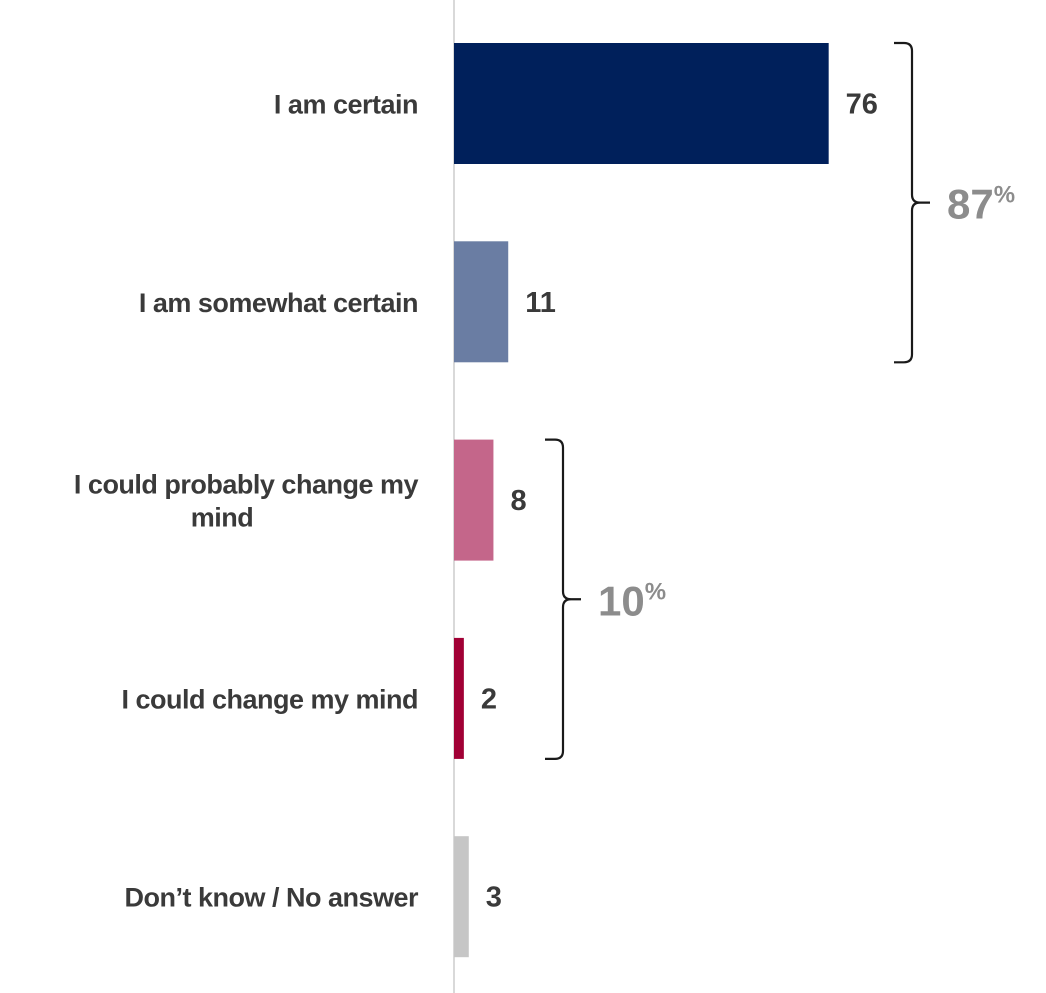 The height and width of the screenshot is (993, 1046). I want to click on value-label-5: 3, so click(494, 898).